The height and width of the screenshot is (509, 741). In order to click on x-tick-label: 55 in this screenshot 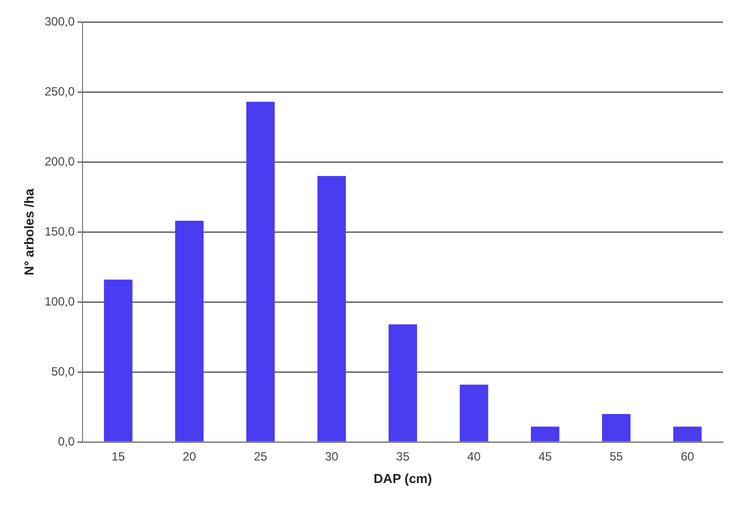, I will do `click(617, 457)`.